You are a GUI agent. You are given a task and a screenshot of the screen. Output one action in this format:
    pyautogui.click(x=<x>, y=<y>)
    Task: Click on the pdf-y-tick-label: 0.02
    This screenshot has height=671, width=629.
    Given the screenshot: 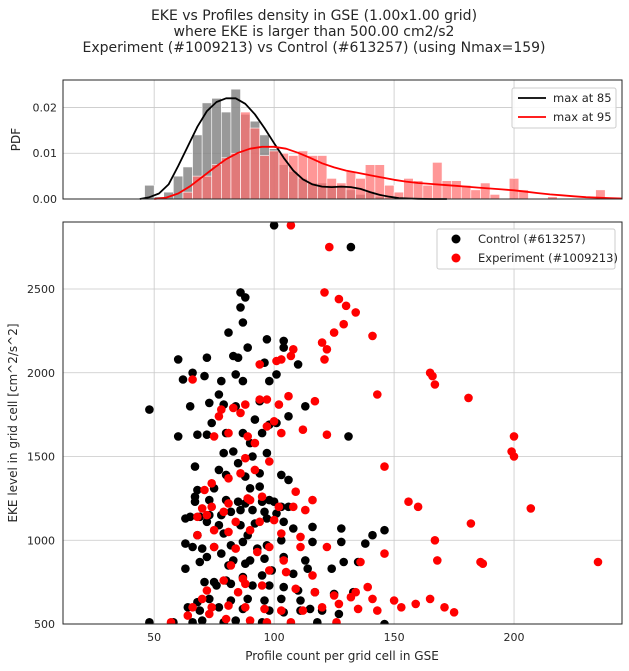 What is the action you would take?
    pyautogui.click(x=45, y=107)
    